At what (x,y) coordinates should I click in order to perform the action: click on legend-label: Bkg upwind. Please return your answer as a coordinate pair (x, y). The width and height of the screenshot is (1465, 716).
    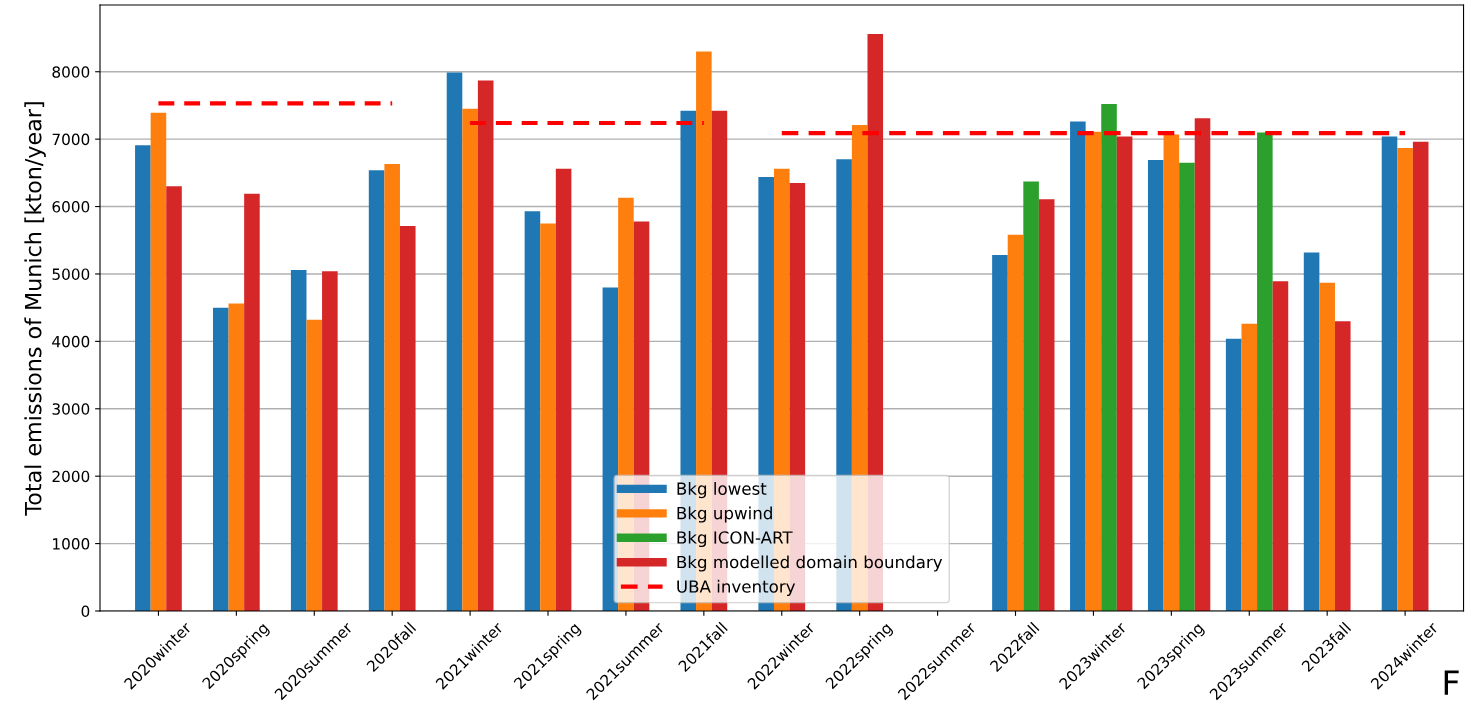
    Looking at the image, I should click on (724, 514).